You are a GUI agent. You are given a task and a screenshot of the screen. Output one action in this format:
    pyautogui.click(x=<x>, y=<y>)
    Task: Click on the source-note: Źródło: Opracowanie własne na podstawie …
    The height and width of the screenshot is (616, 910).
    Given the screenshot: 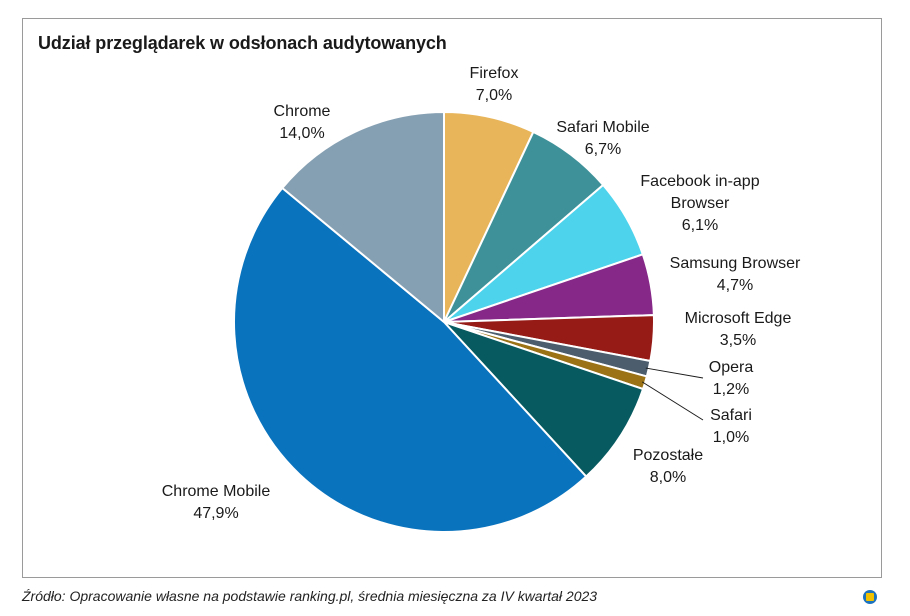 What is the action you would take?
    pyautogui.click(x=310, y=596)
    